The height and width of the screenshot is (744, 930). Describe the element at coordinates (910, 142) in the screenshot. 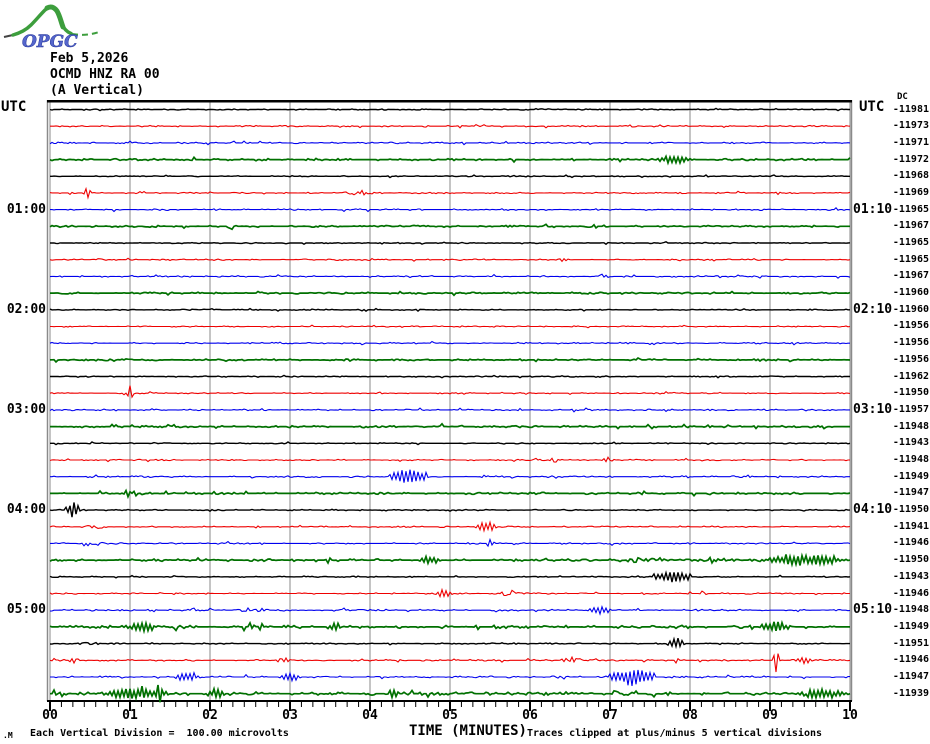

I see `dc-value: -11971` at that location.